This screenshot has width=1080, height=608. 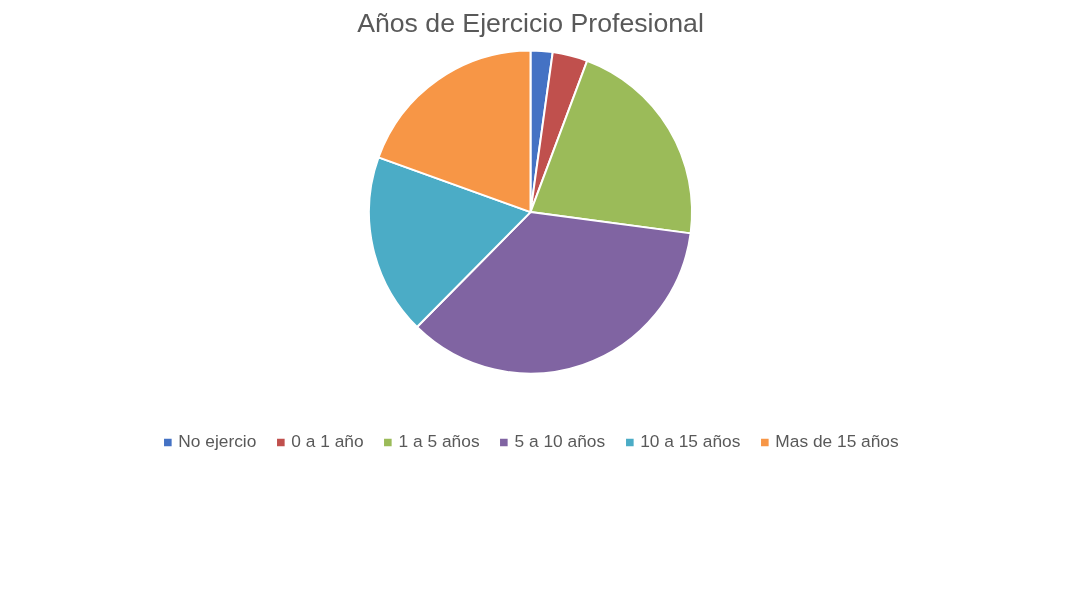 I want to click on legend-label: Mas de 15 años, so click(x=837, y=441).